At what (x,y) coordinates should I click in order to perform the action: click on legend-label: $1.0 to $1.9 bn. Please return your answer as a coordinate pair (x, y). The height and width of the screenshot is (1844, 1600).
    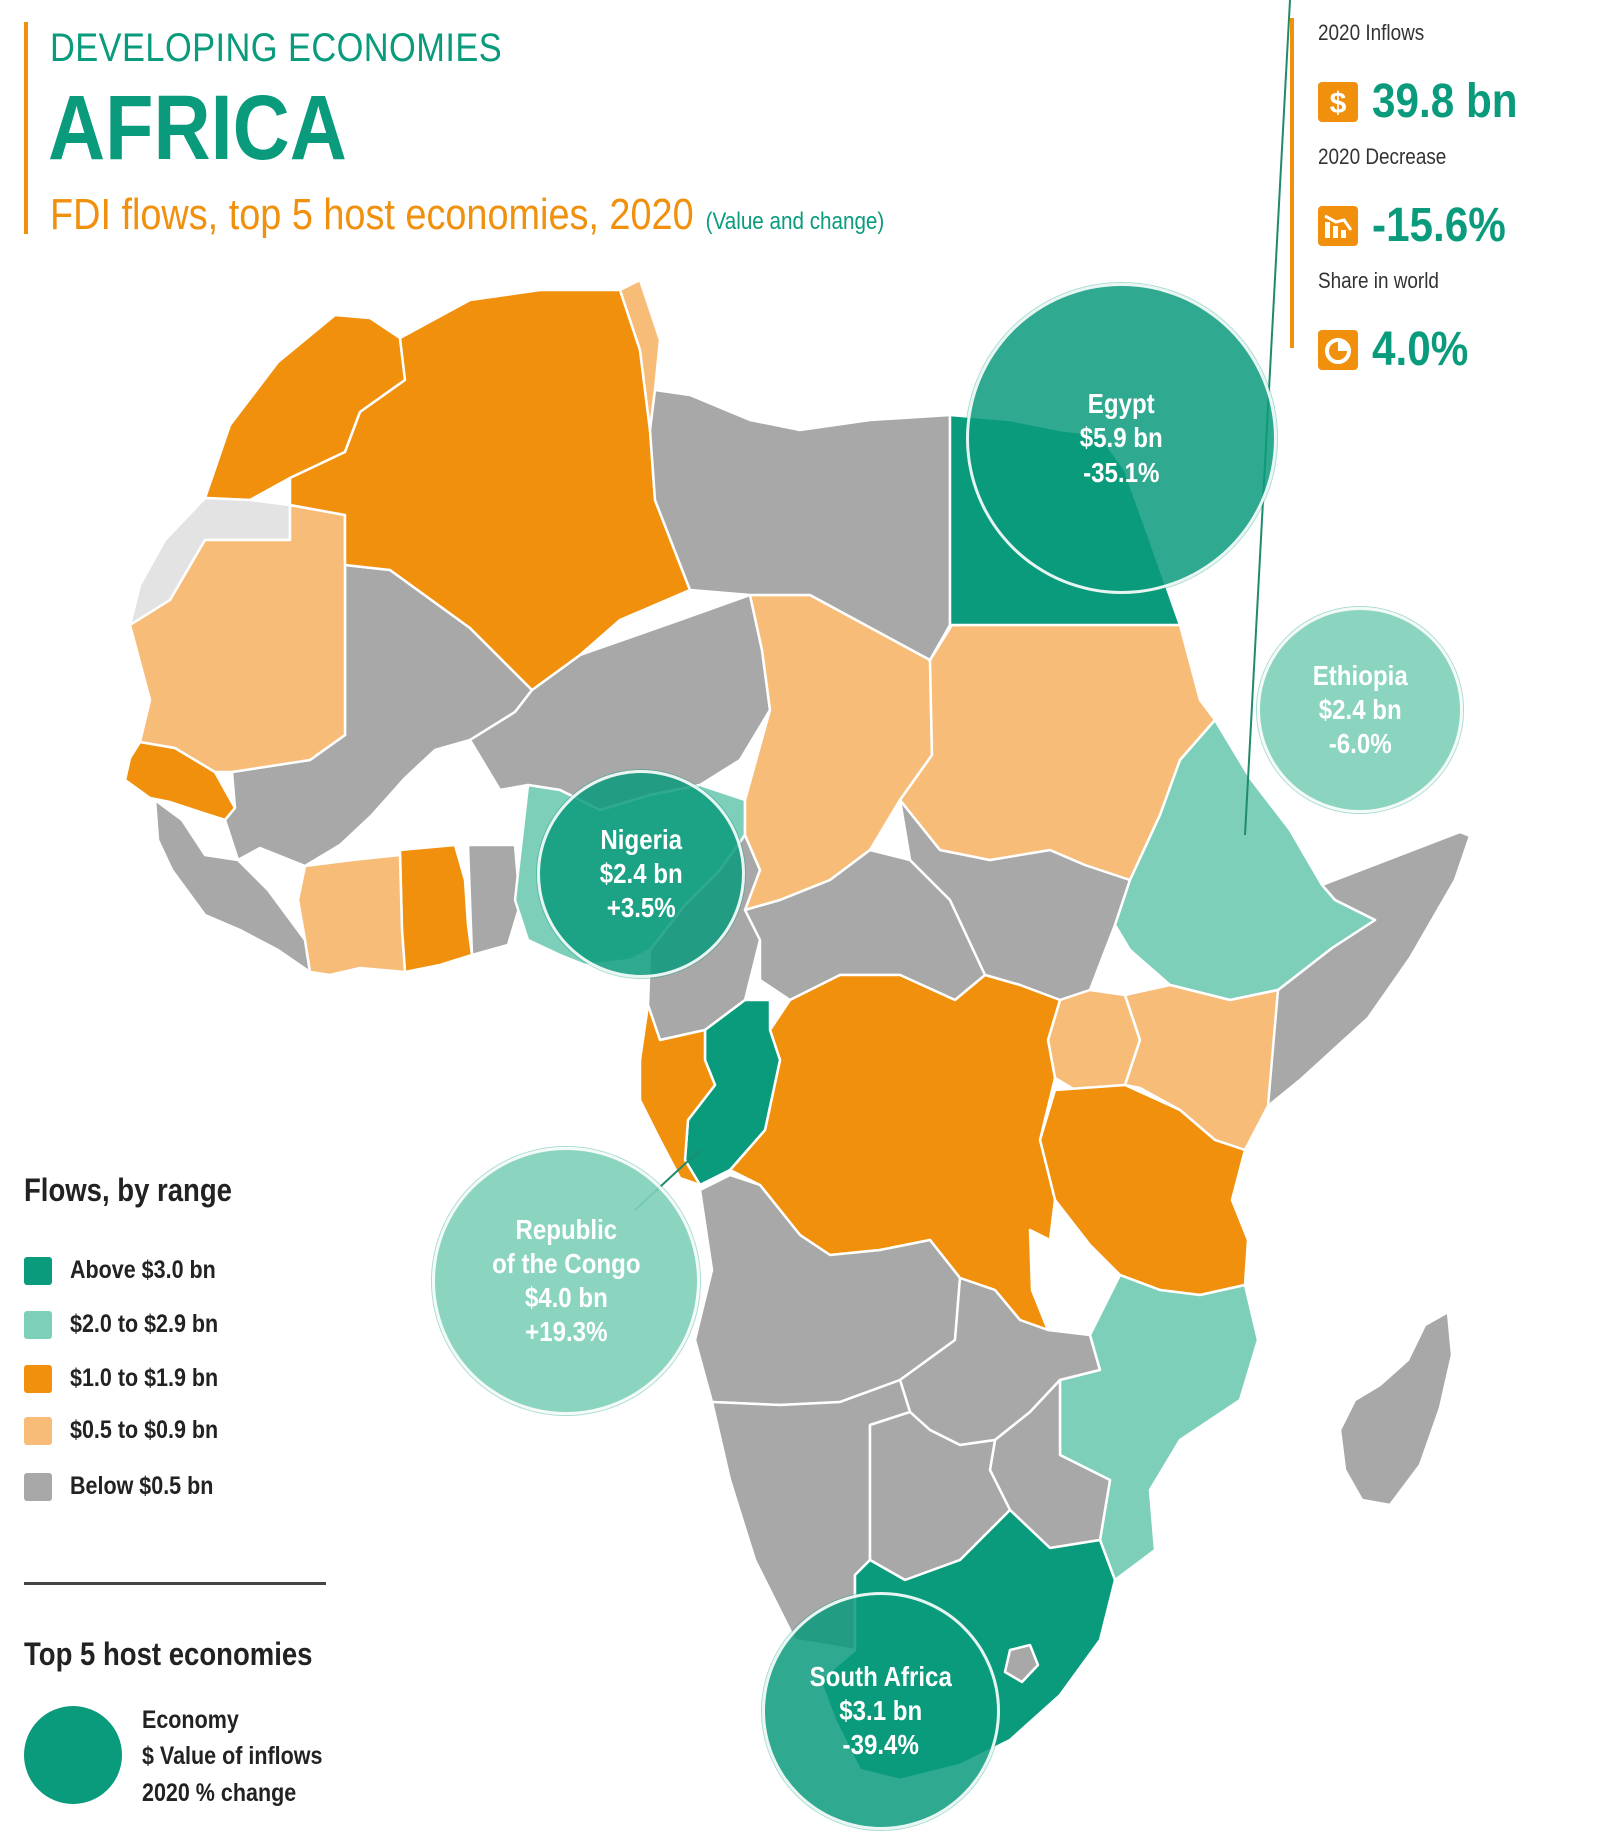
    Looking at the image, I should click on (144, 1378).